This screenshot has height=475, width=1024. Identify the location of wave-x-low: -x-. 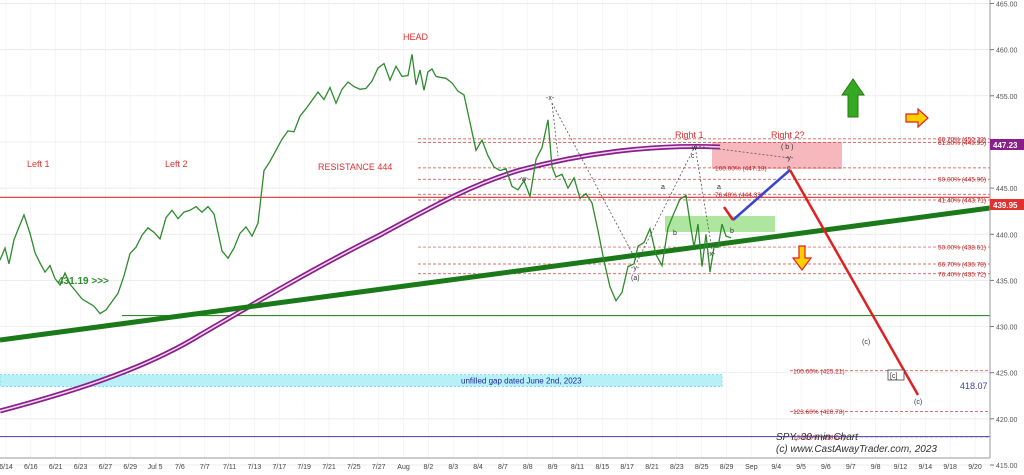
(711, 254).